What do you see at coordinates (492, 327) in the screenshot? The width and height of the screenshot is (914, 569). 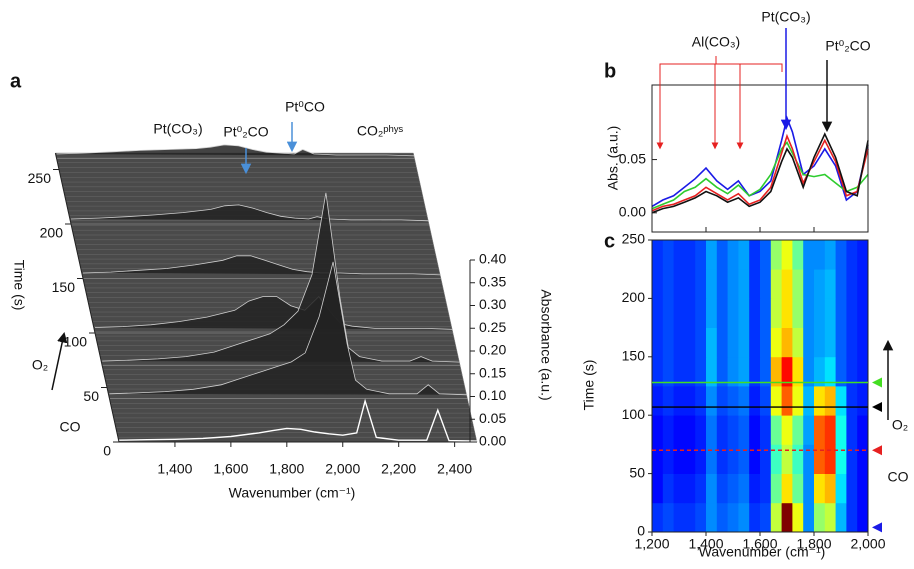 I see `z-tick-label: 0.25` at bounding box center [492, 327].